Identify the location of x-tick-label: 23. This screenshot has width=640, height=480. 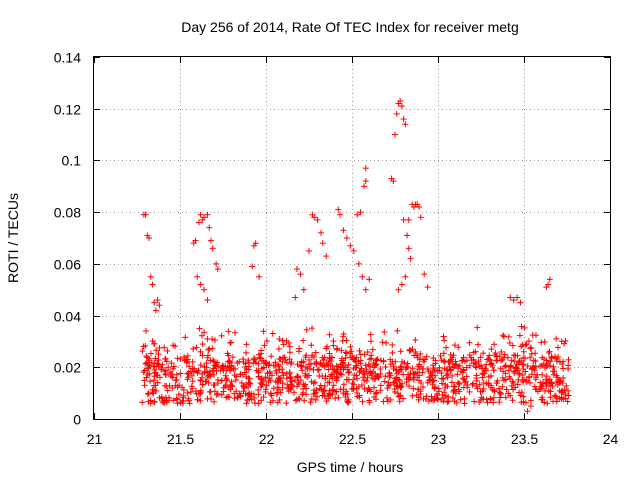
(439, 439).